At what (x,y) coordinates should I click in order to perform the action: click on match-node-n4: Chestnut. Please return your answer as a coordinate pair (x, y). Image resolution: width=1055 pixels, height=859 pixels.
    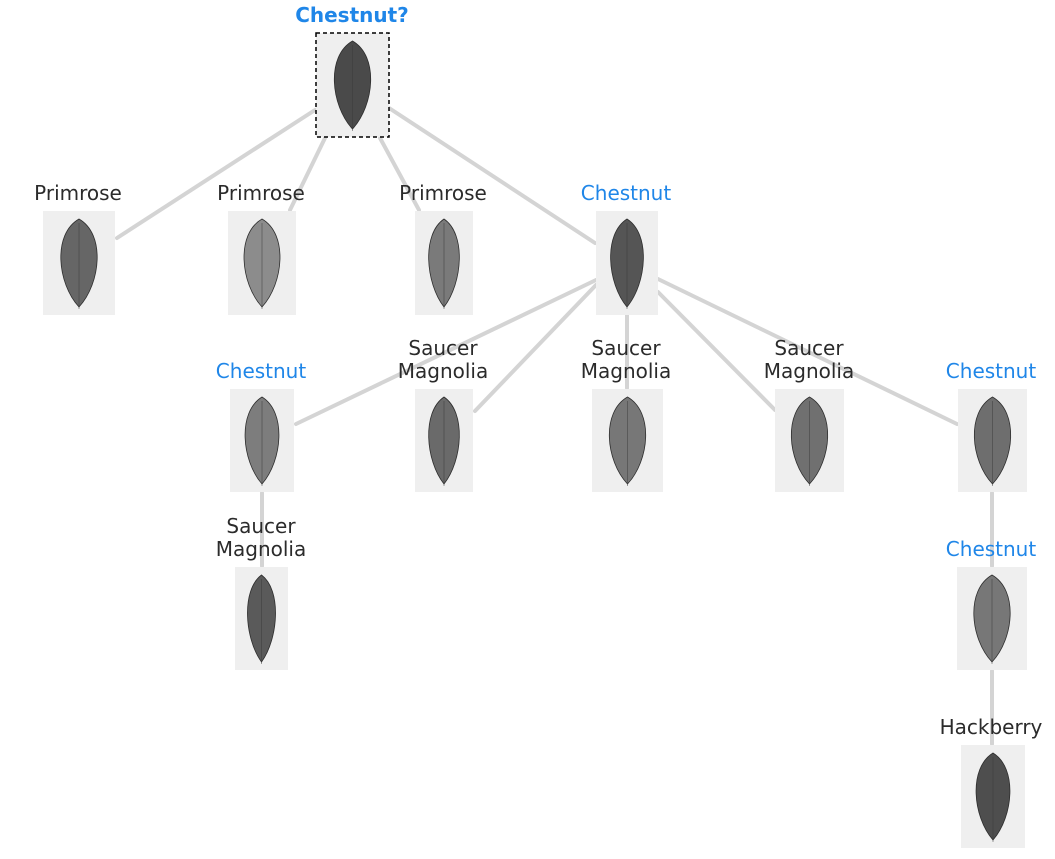
    Looking at the image, I should click on (626, 248).